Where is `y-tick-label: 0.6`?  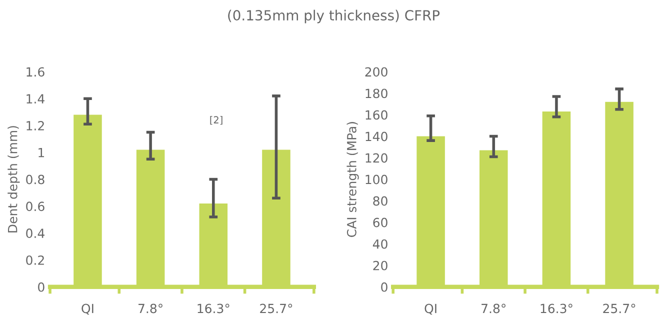 y-tick-label: 0.6 is located at coordinates (35, 207).